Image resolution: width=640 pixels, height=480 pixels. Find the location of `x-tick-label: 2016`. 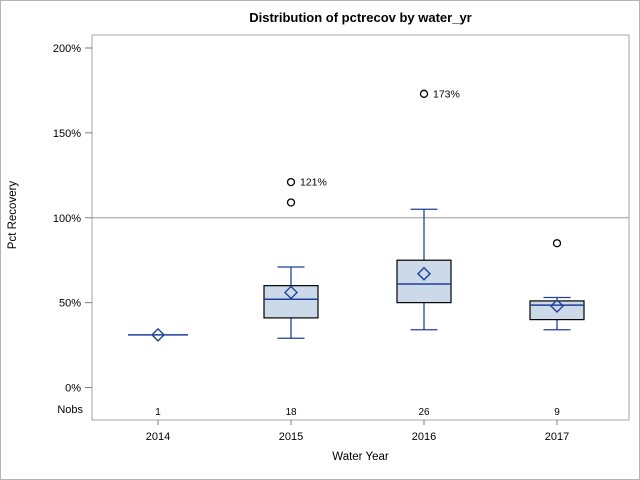

x-tick-label: 2016 is located at coordinates (424, 437).